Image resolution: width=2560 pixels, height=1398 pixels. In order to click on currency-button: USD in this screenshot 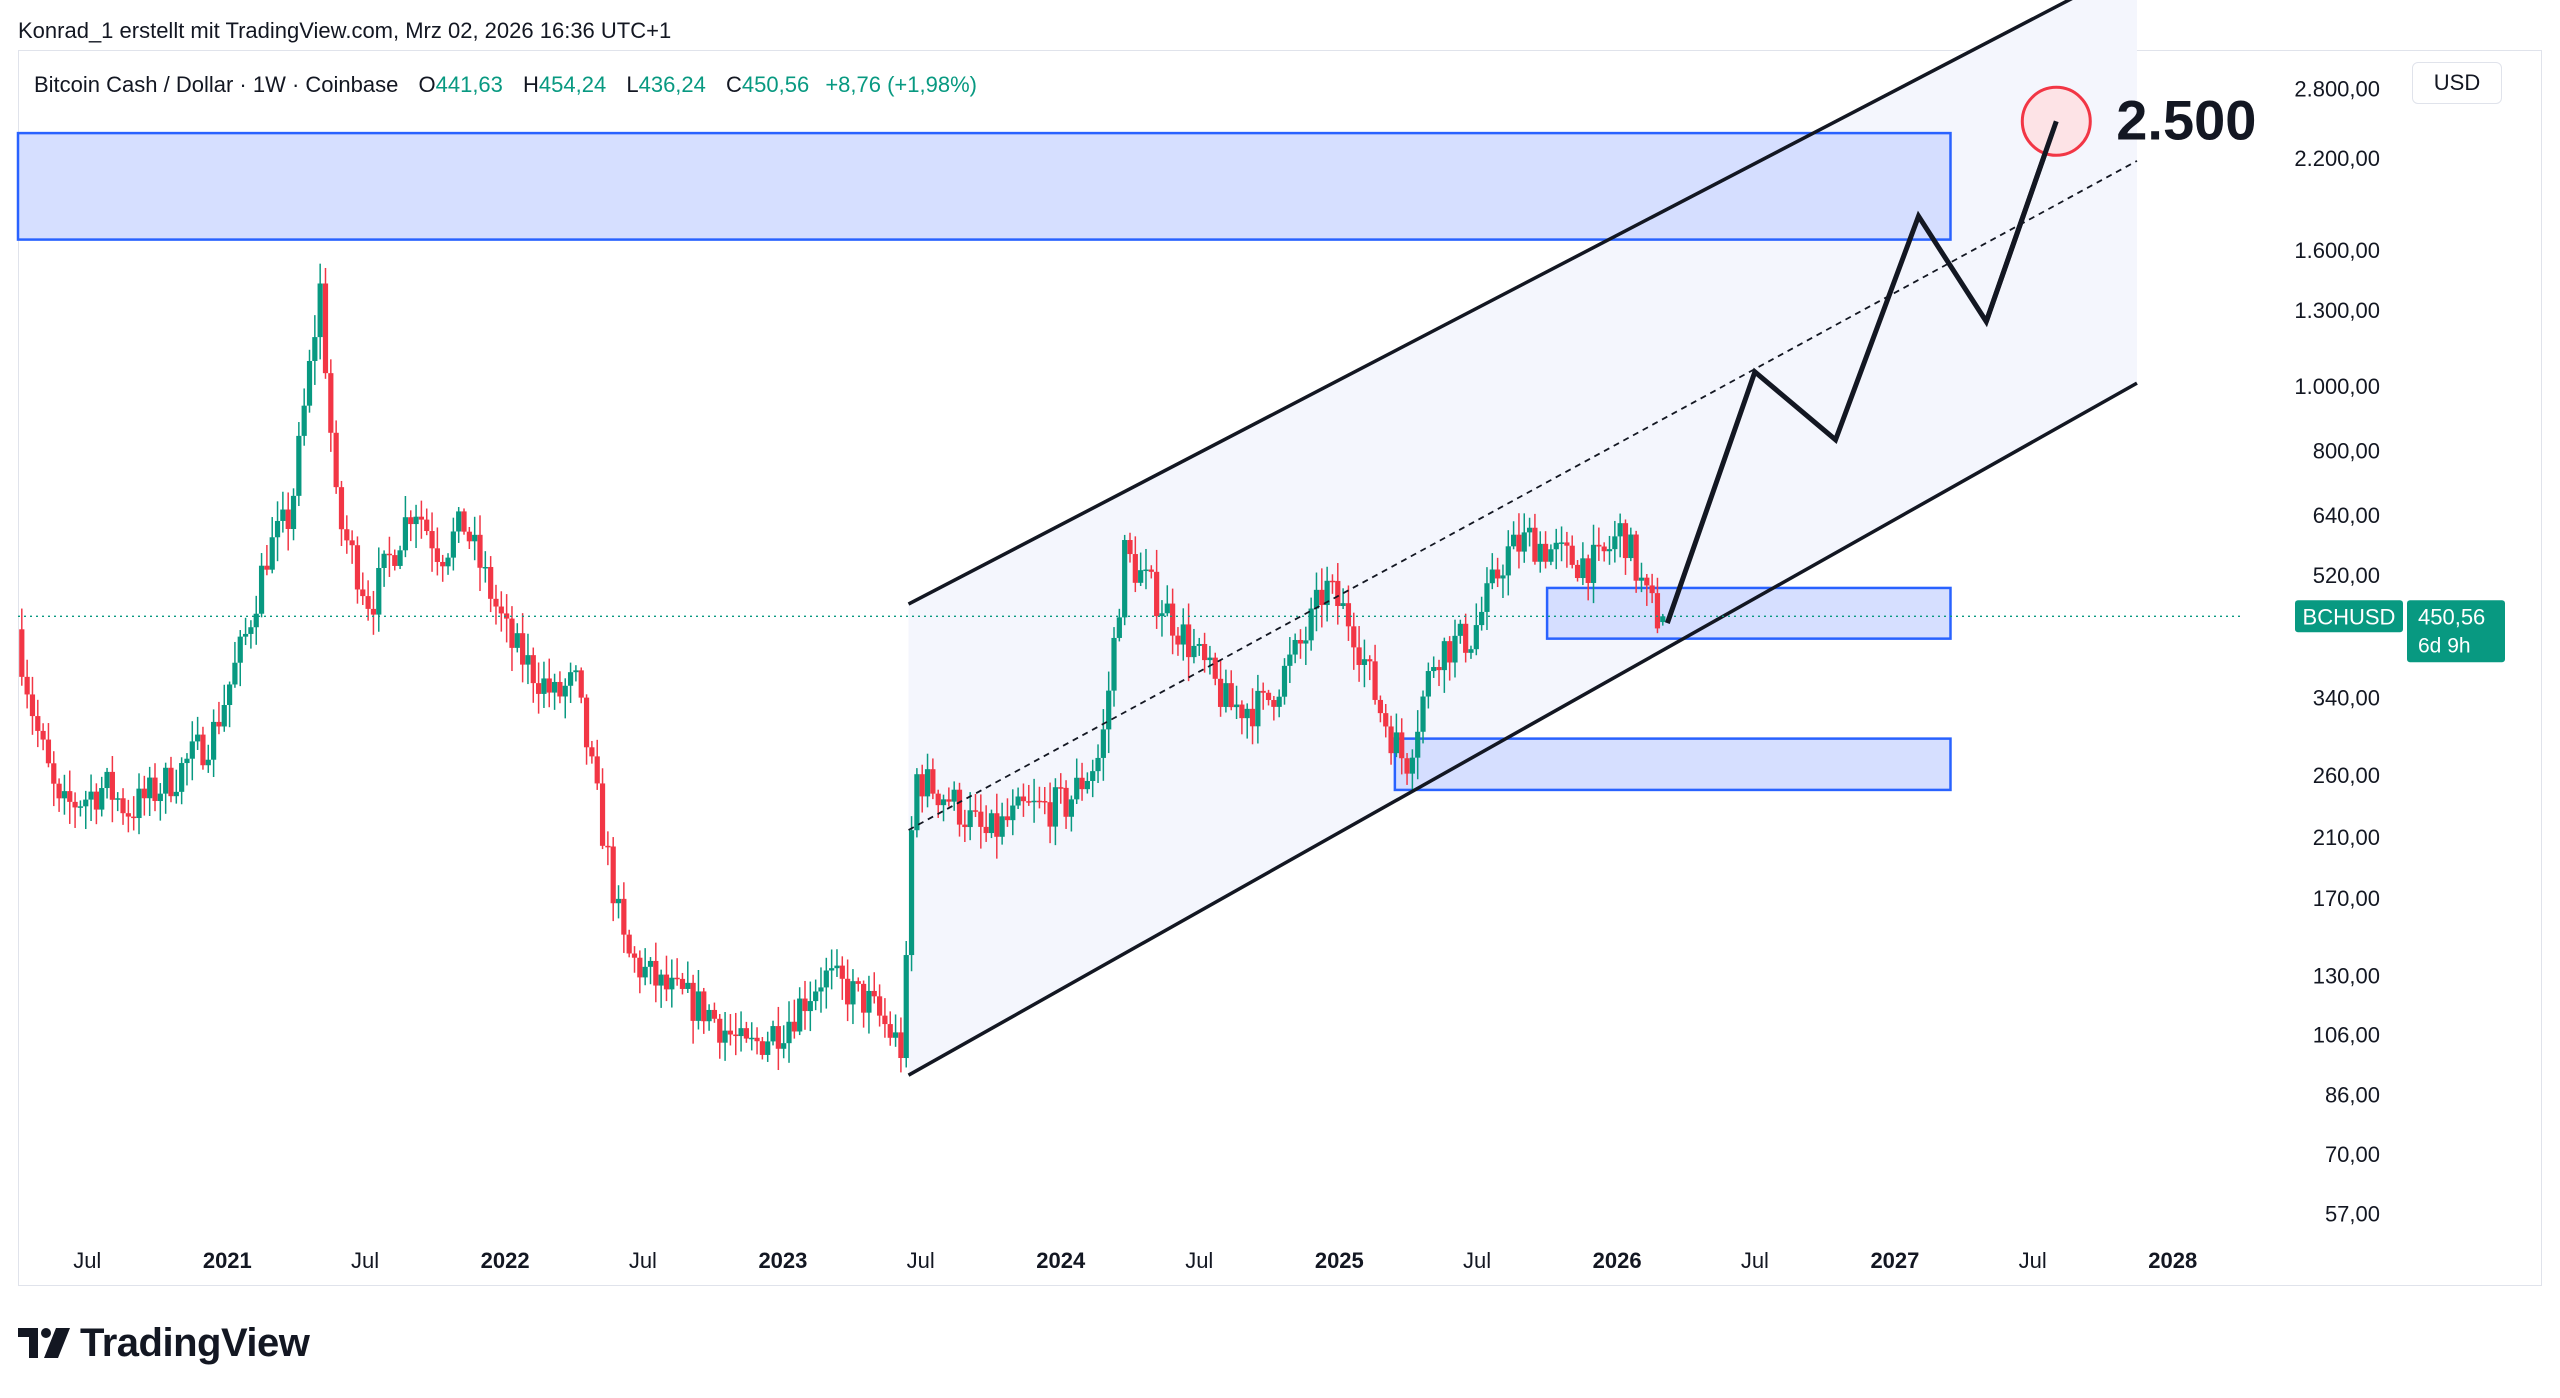, I will do `click(2457, 83)`.